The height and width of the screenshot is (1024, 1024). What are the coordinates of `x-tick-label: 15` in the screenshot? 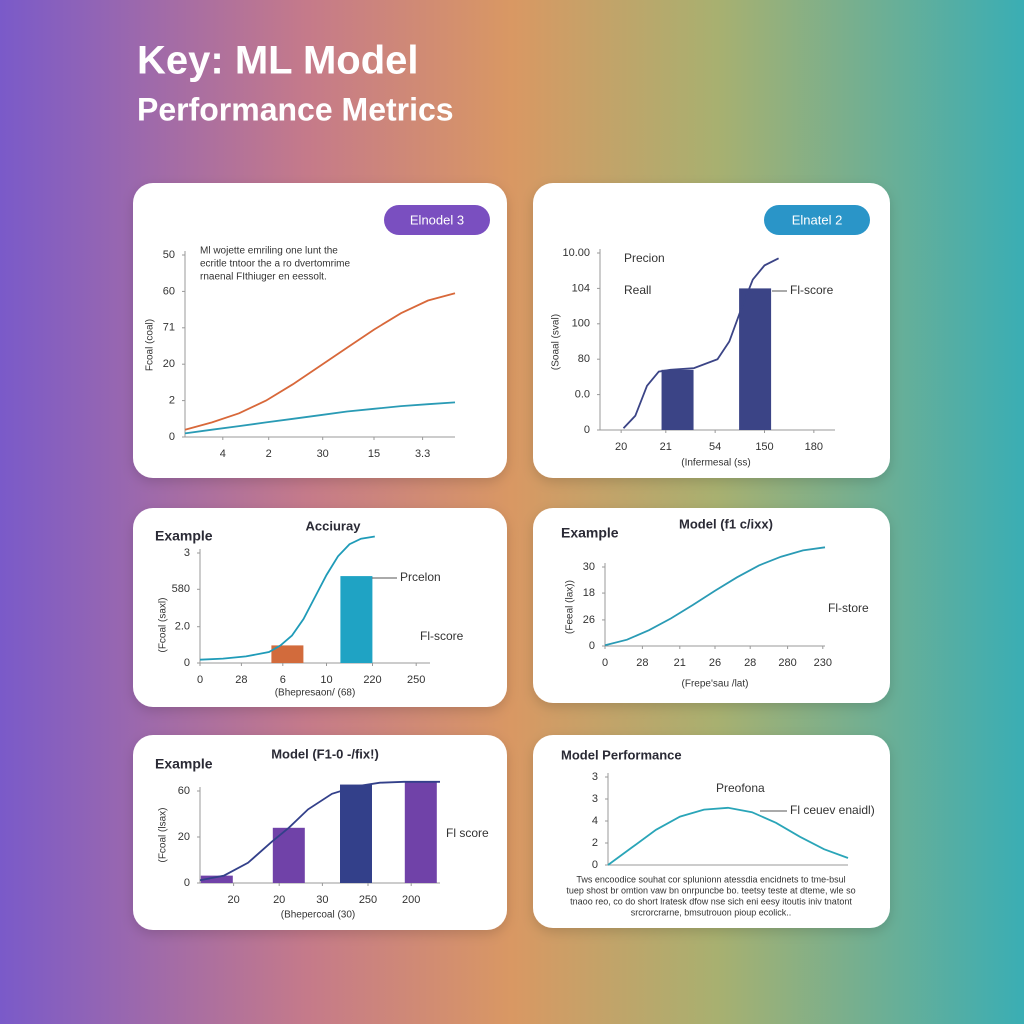 It's located at (374, 454).